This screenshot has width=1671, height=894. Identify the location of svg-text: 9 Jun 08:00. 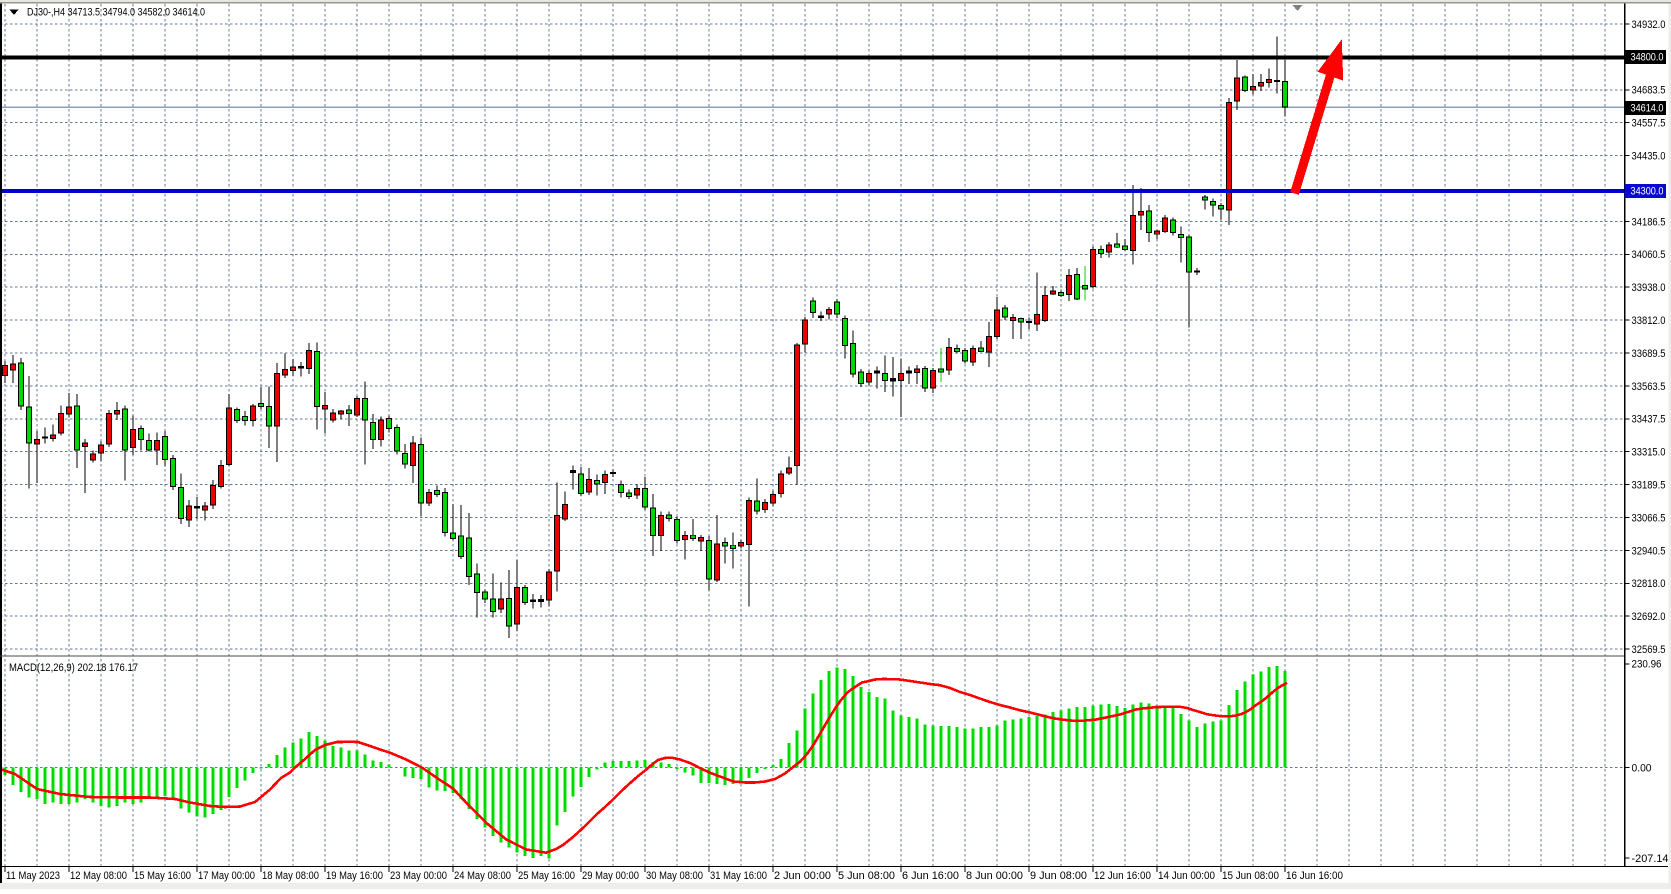
(1058, 876).